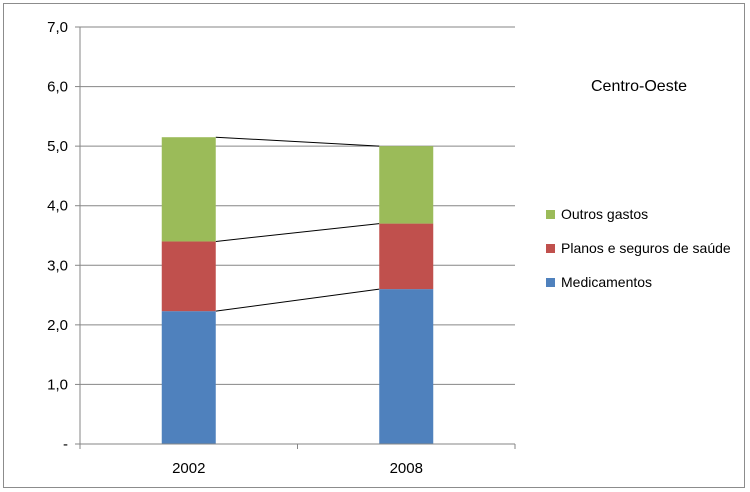 This screenshot has width=750, height=492. Describe the element at coordinates (639, 86) in the screenshot. I see `chart-title: Centro-Oeste` at that location.